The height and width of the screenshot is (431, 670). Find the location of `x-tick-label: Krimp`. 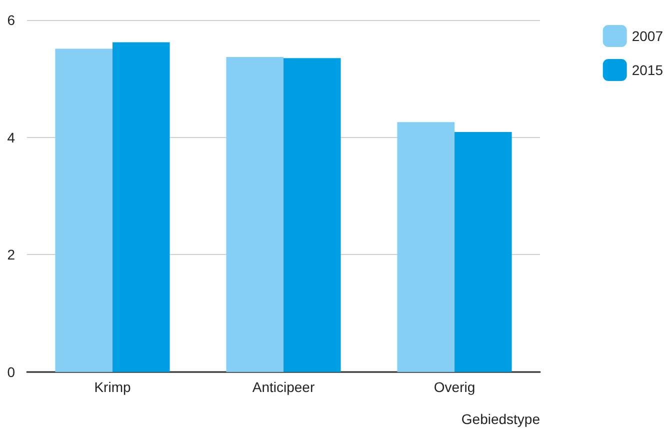

x-tick-label: Krimp is located at coordinates (112, 387).